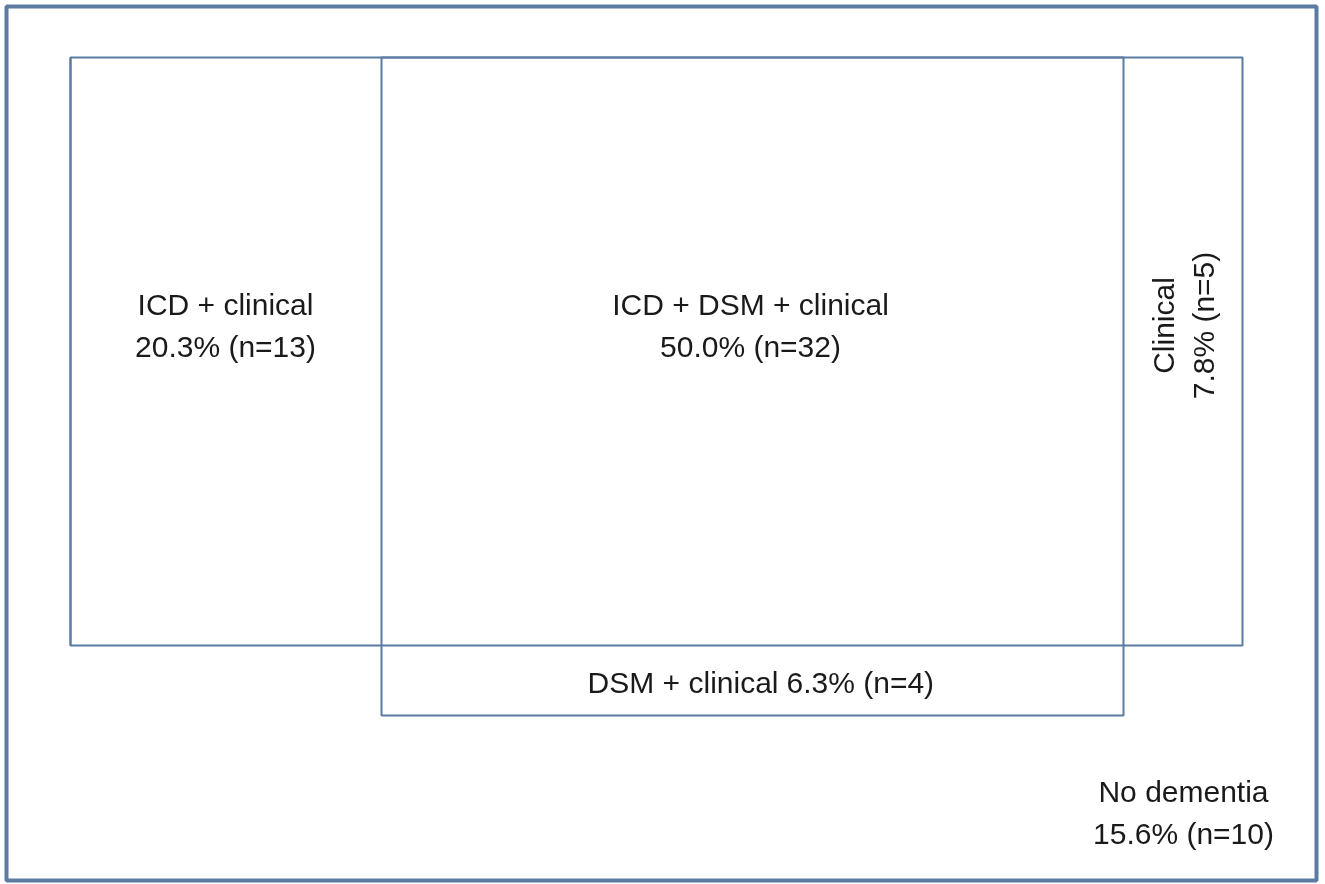 This screenshot has width=1325, height=884. I want to click on data-label: 50.0% (n=32), so click(750, 346).